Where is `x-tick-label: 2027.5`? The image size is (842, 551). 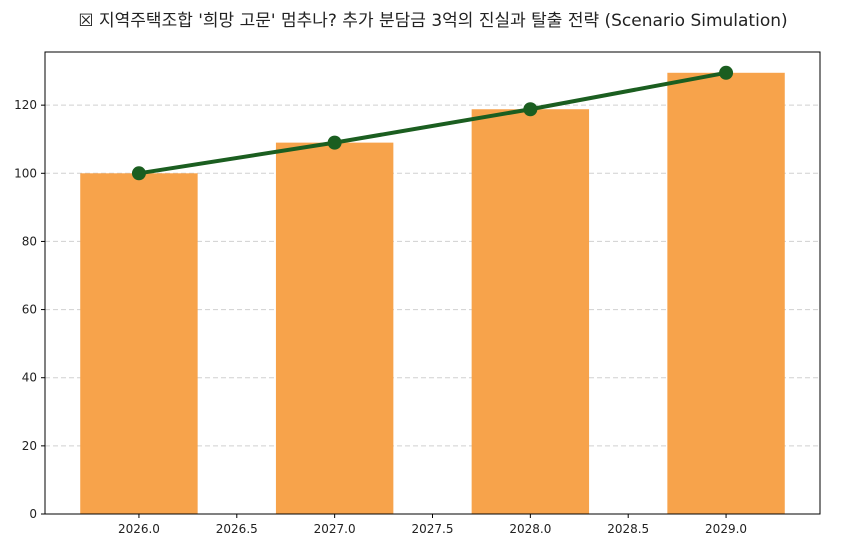
x-tick-label: 2027.5 is located at coordinates (433, 529).